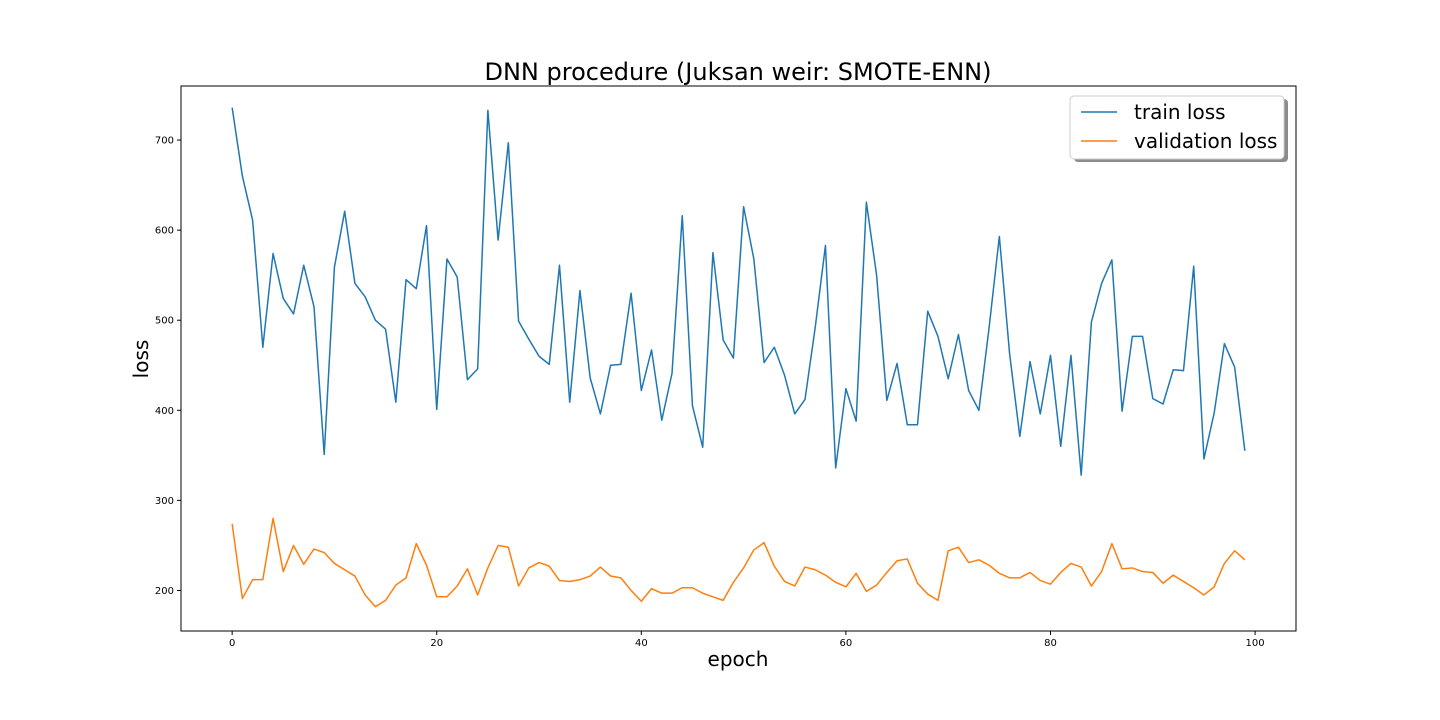  What do you see at coordinates (164, 501) in the screenshot?
I see `y-tick-label: 300` at bounding box center [164, 501].